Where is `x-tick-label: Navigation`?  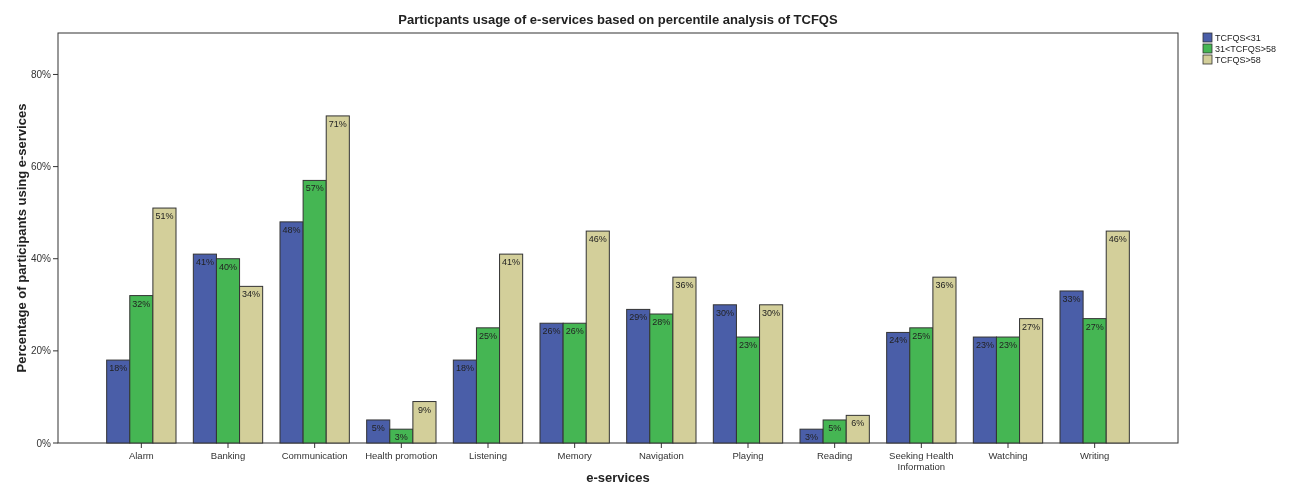 x-tick-label: Navigation is located at coordinates (661, 455).